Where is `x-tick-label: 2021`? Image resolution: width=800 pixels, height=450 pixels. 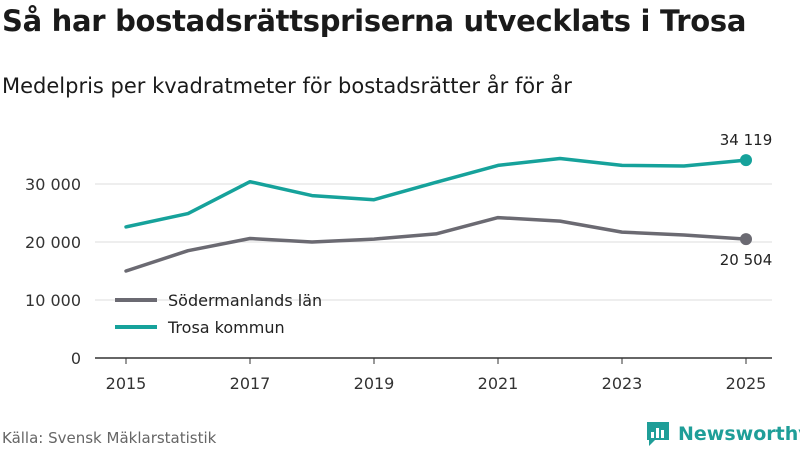
x-tick-label: 2021 is located at coordinates (498, 383).